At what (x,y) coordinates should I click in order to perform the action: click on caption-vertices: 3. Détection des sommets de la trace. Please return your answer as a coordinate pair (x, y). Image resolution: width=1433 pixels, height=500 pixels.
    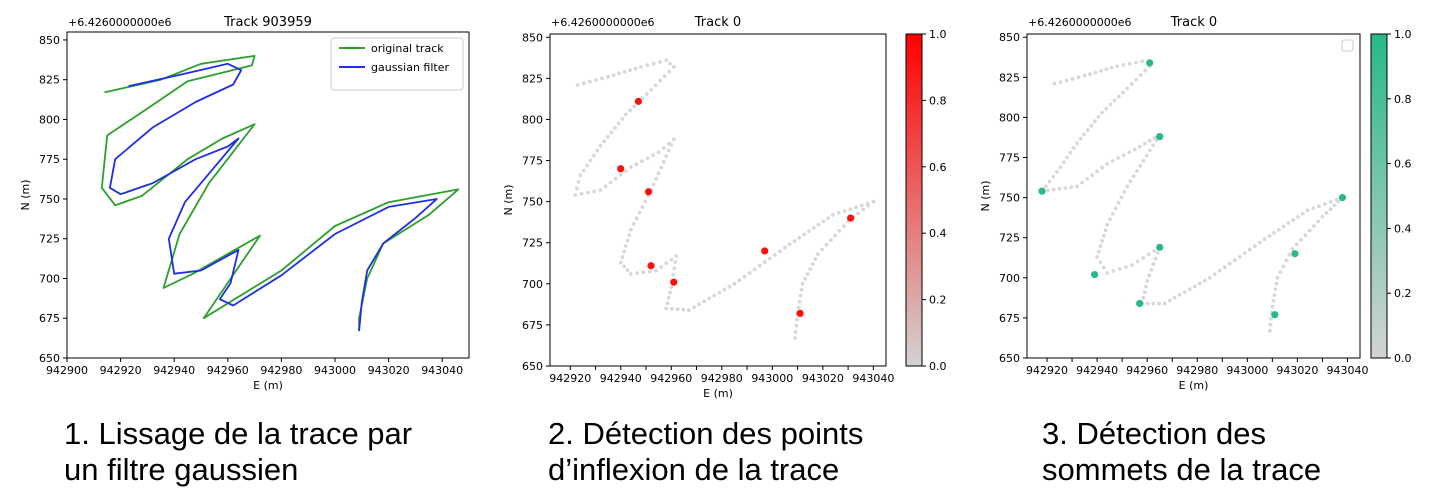
    Looking at the image, I should click on (1181, 452).